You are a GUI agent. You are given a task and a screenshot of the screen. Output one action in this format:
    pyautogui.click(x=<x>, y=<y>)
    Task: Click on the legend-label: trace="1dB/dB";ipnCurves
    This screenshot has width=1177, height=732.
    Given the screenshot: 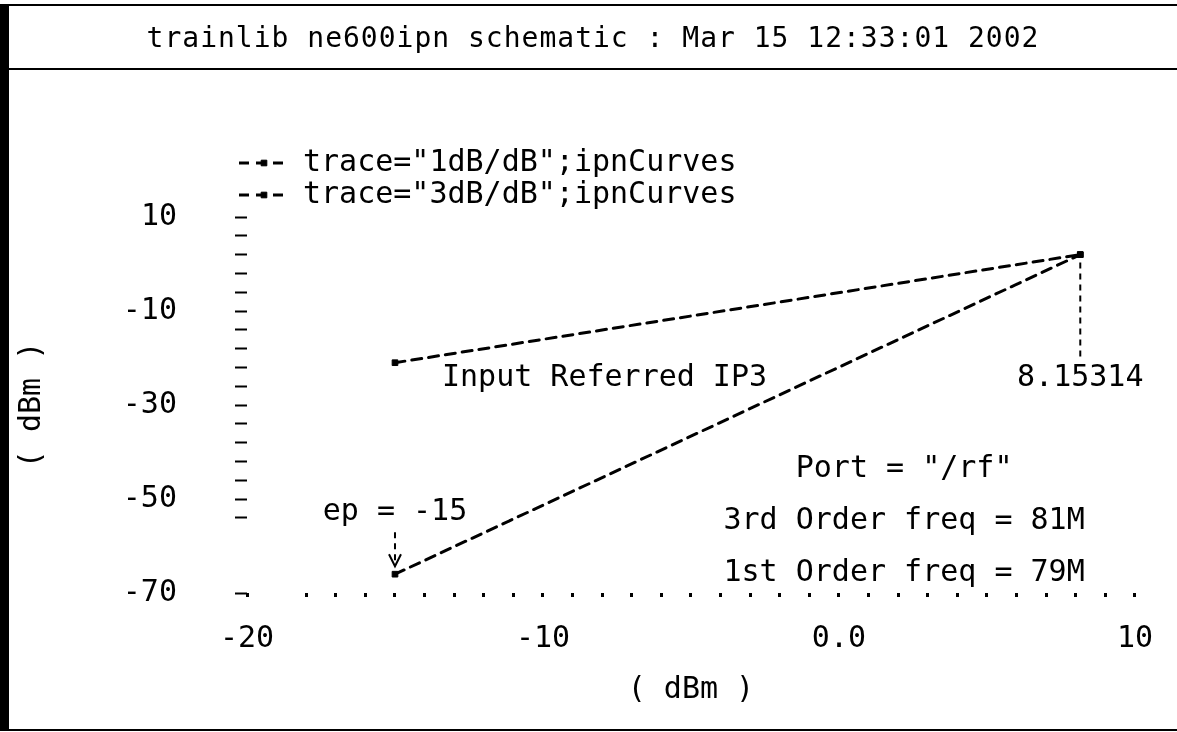 What is the action you would take?
    pyautogui.click(x=520, y=160)
    